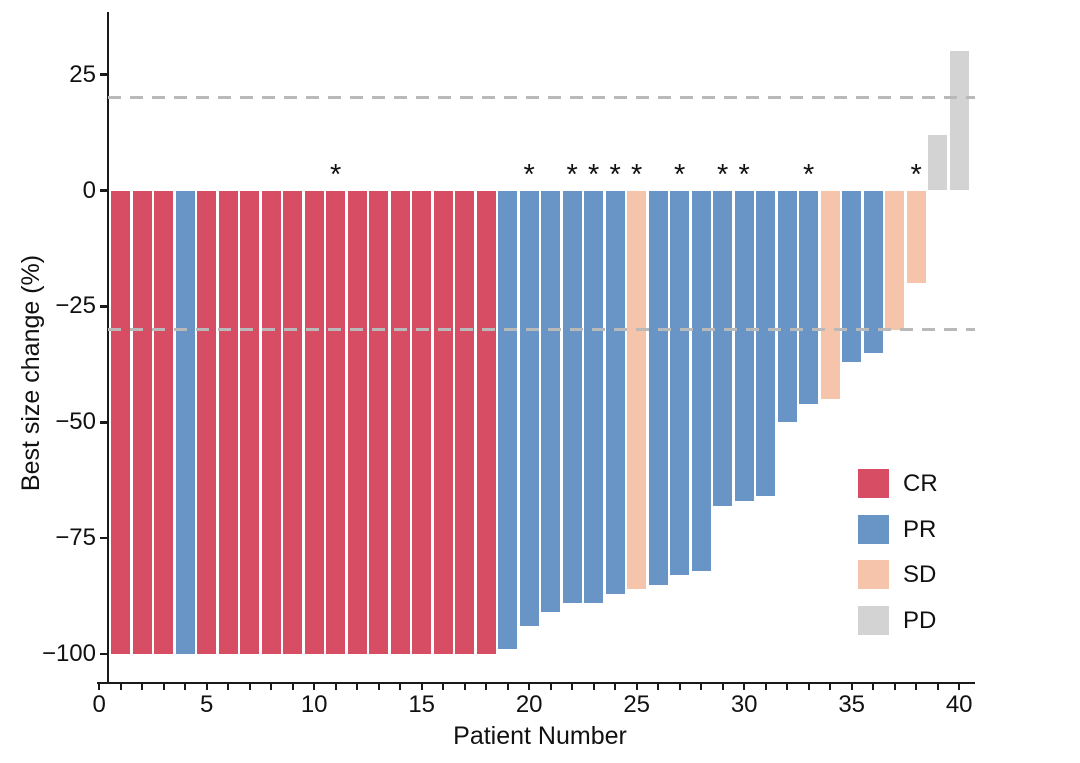 This screenshot has height=763, width=1080. What do you see at coordinates (916, 175) in the screenshot?
I see `significance-star-patient-38: *` at bounding box center [916, 175].